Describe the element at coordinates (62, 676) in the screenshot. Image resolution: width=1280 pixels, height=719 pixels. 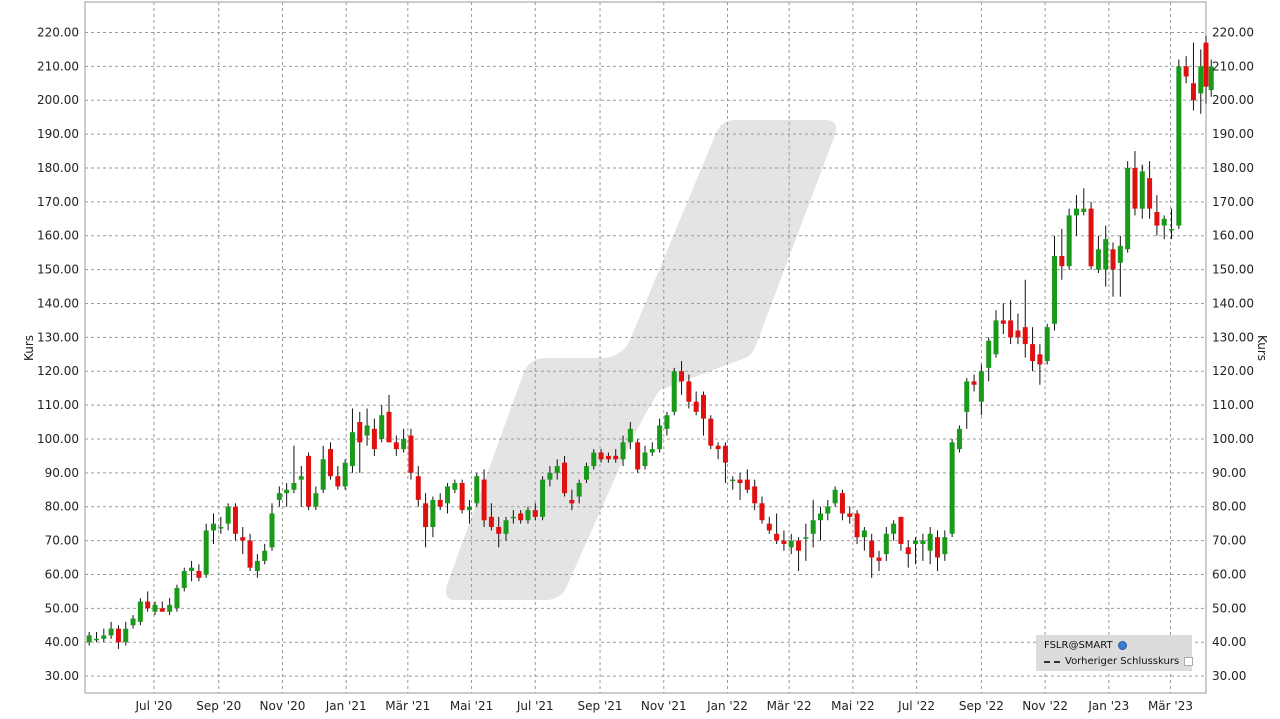
I see `y-tick-label: 30.00` at that location.